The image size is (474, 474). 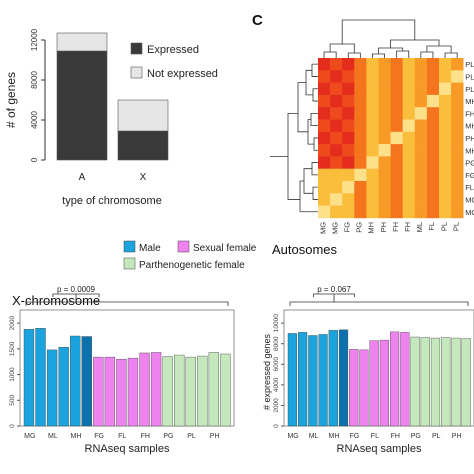 I want to click on bar-pg, so click(x=167, y=391).